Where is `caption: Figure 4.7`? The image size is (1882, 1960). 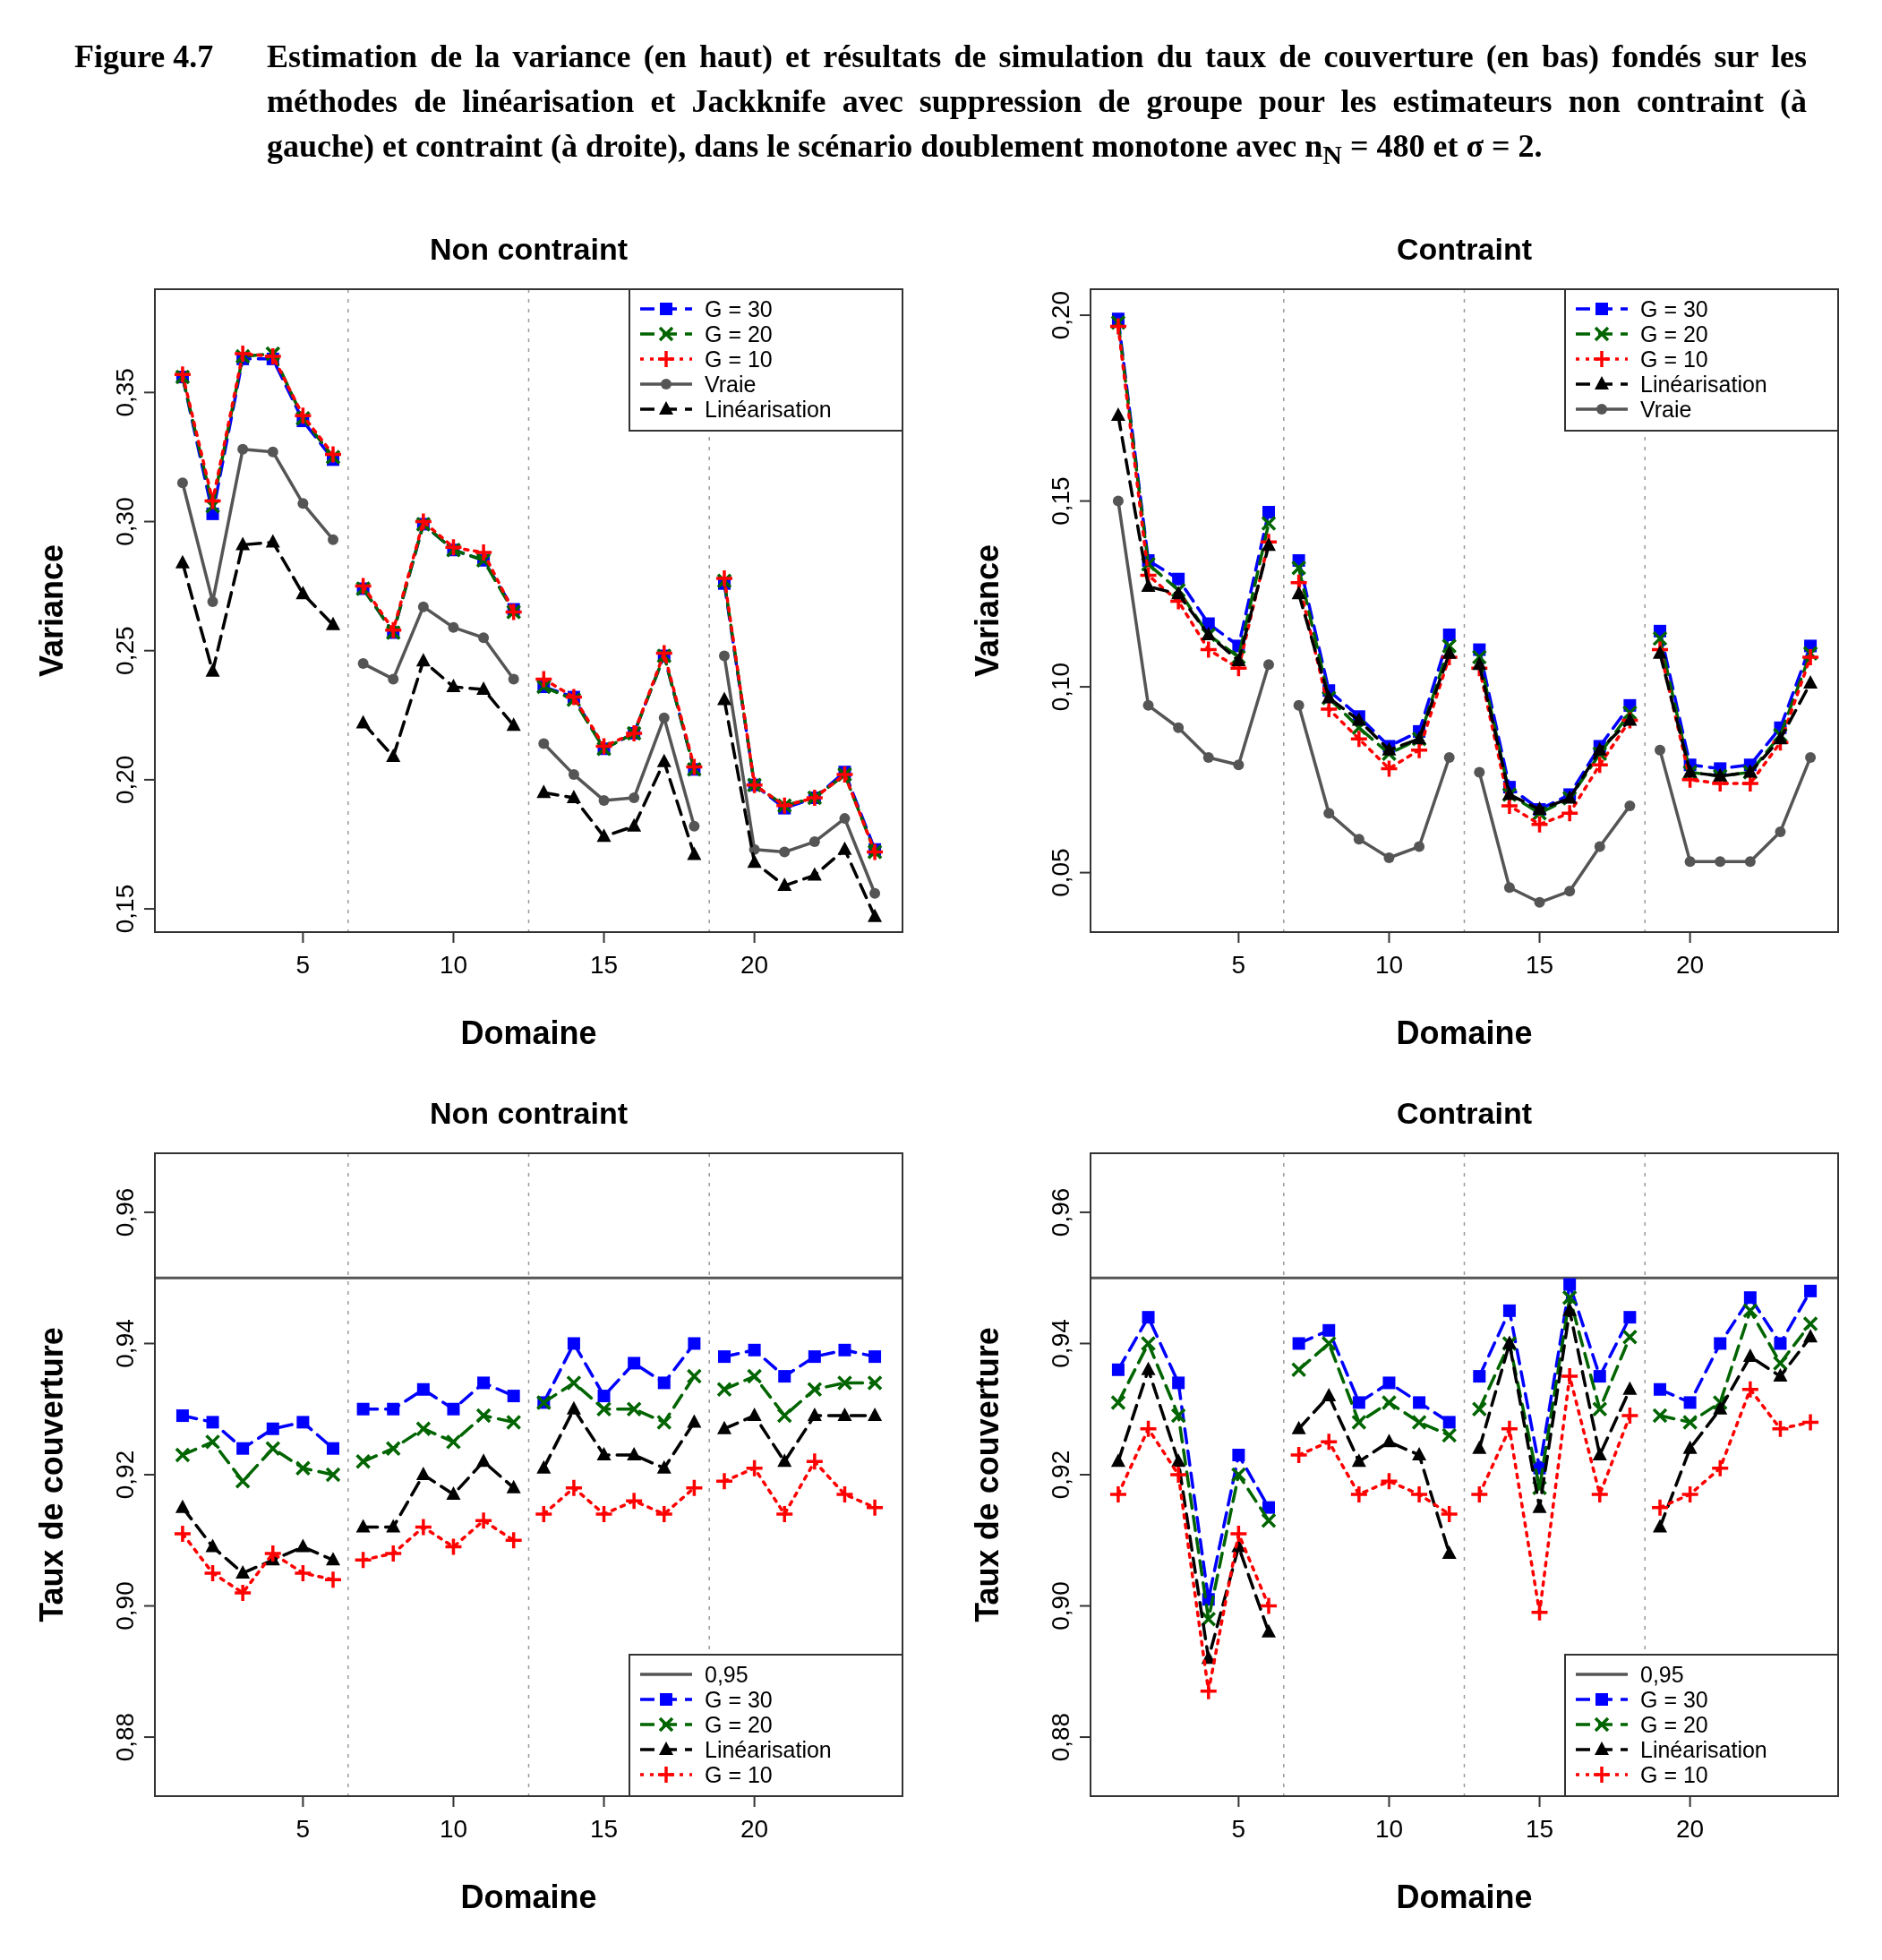 caption: Figure 4.7 is located at coordinates (144, 57).